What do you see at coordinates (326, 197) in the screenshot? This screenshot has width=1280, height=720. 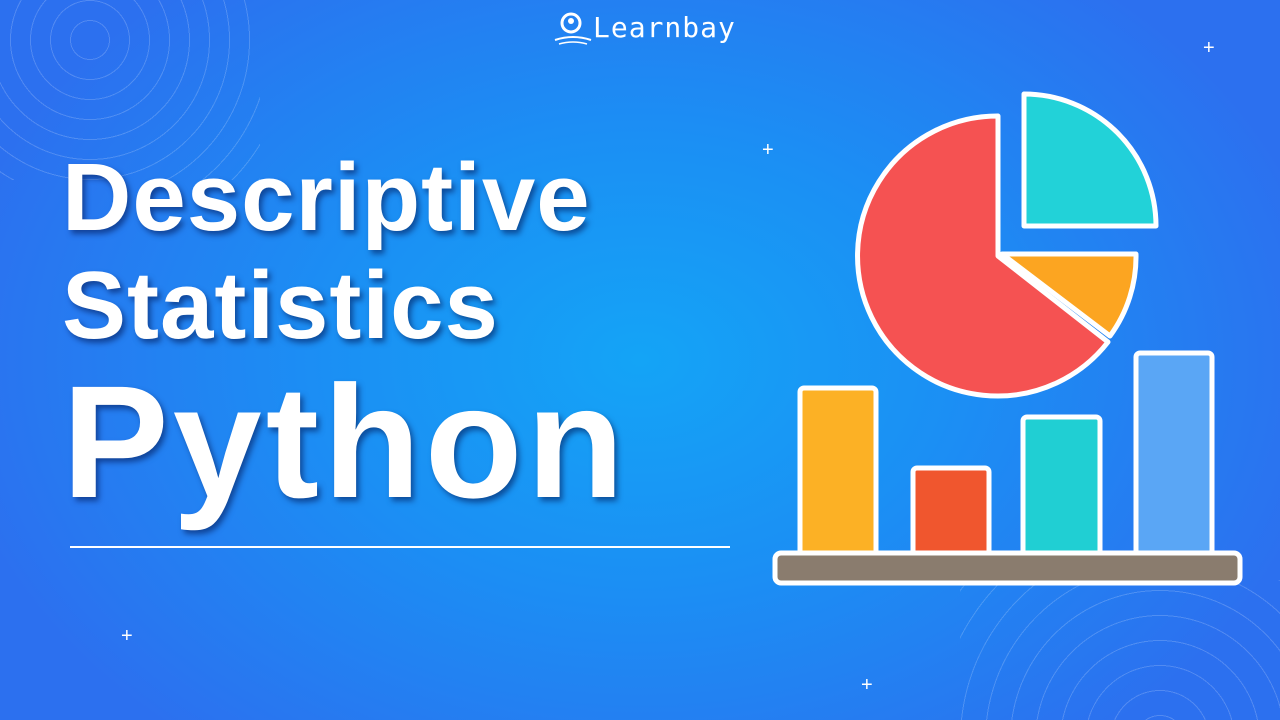 I see `title-line-1: Descriptive` at bounding box center [326, 197].